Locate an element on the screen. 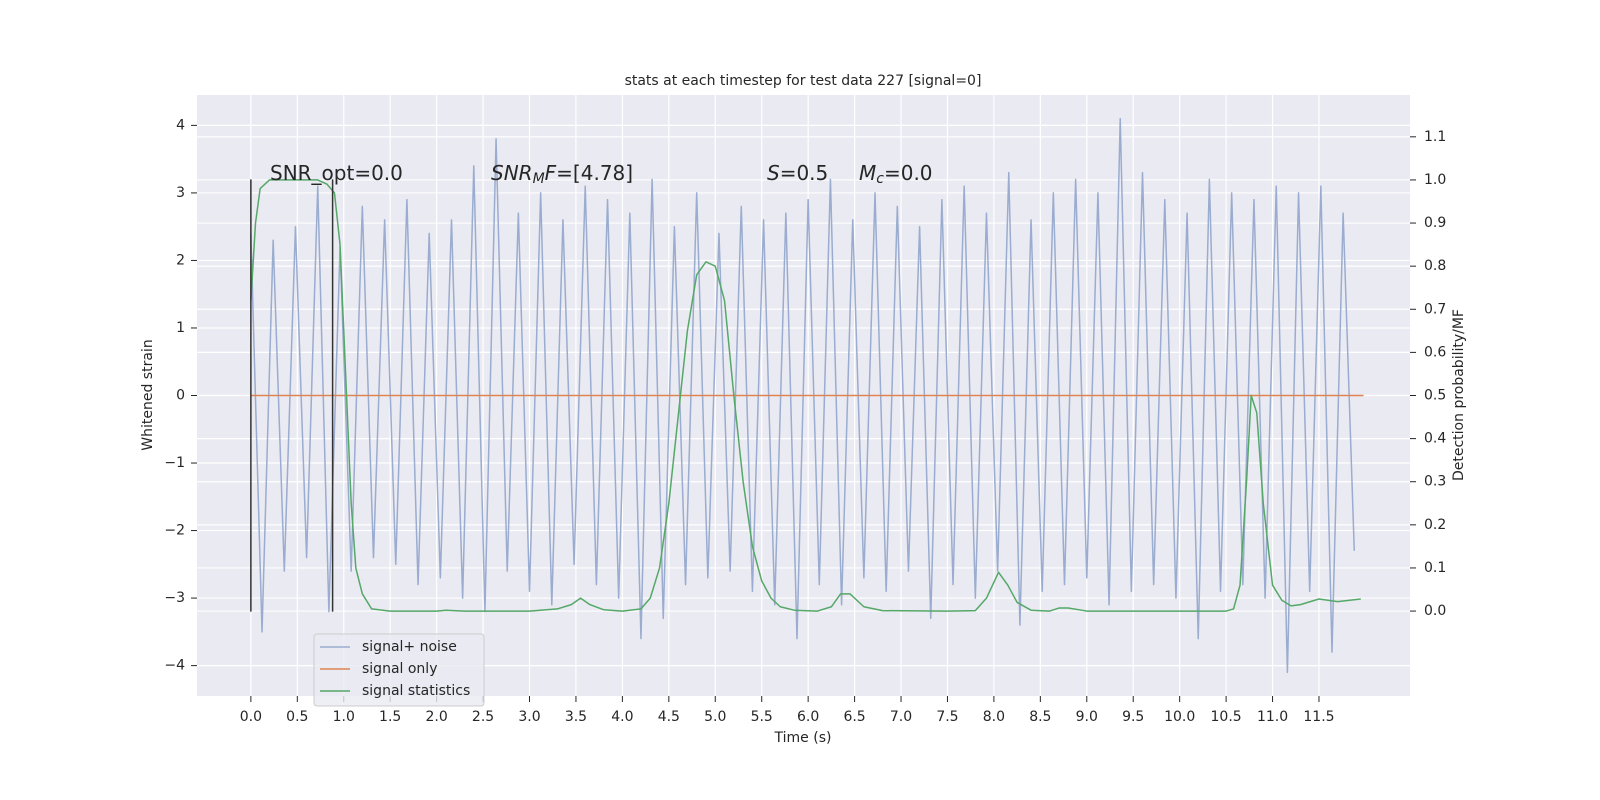 This screenshot has height=800, width=1600. y-tick-label: 2 is located at coordinates (180, 260).